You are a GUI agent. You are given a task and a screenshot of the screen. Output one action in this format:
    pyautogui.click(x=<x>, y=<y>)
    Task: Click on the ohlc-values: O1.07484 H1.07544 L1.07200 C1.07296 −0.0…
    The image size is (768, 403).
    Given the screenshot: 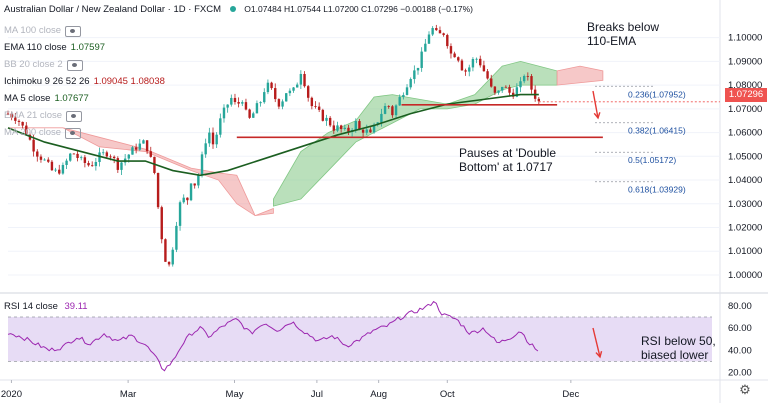 What is the action you would take?
    pyautogui.click(x=359, y=9)
    